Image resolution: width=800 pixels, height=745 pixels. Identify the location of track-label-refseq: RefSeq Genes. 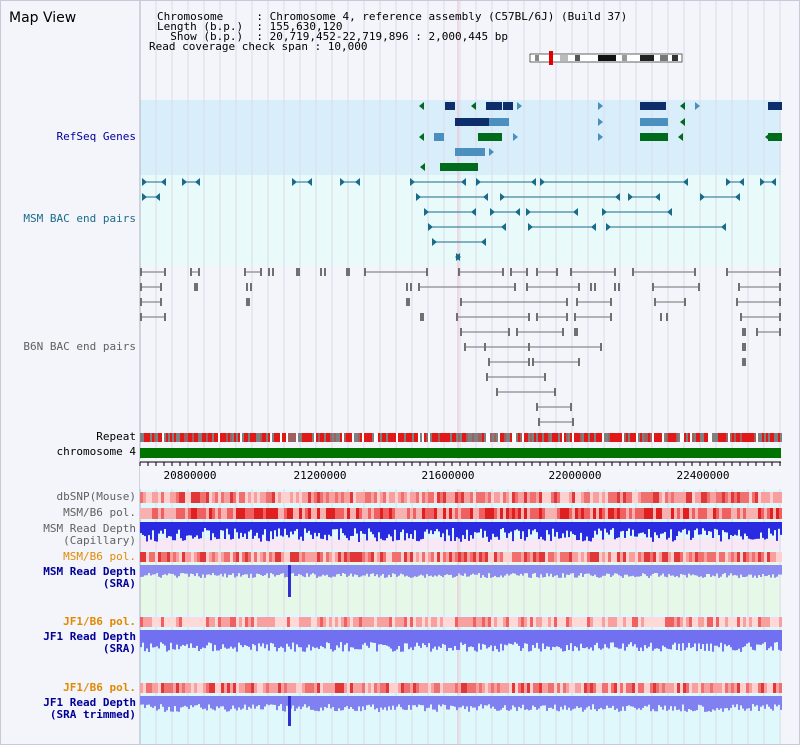
(96, 136).